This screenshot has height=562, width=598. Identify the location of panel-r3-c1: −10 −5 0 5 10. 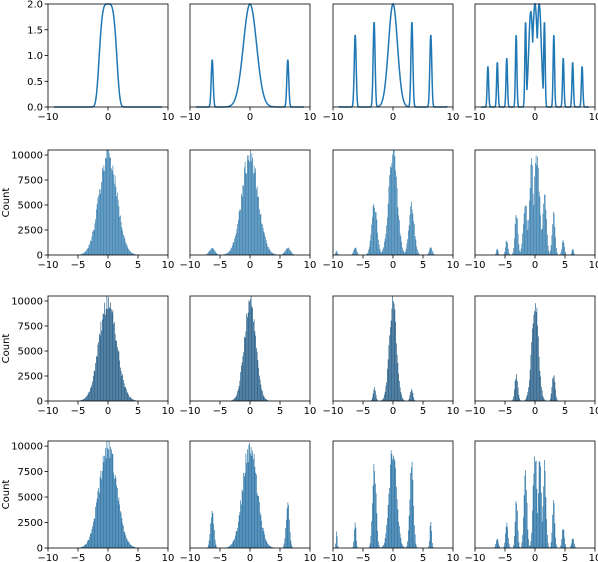
(247, 501).